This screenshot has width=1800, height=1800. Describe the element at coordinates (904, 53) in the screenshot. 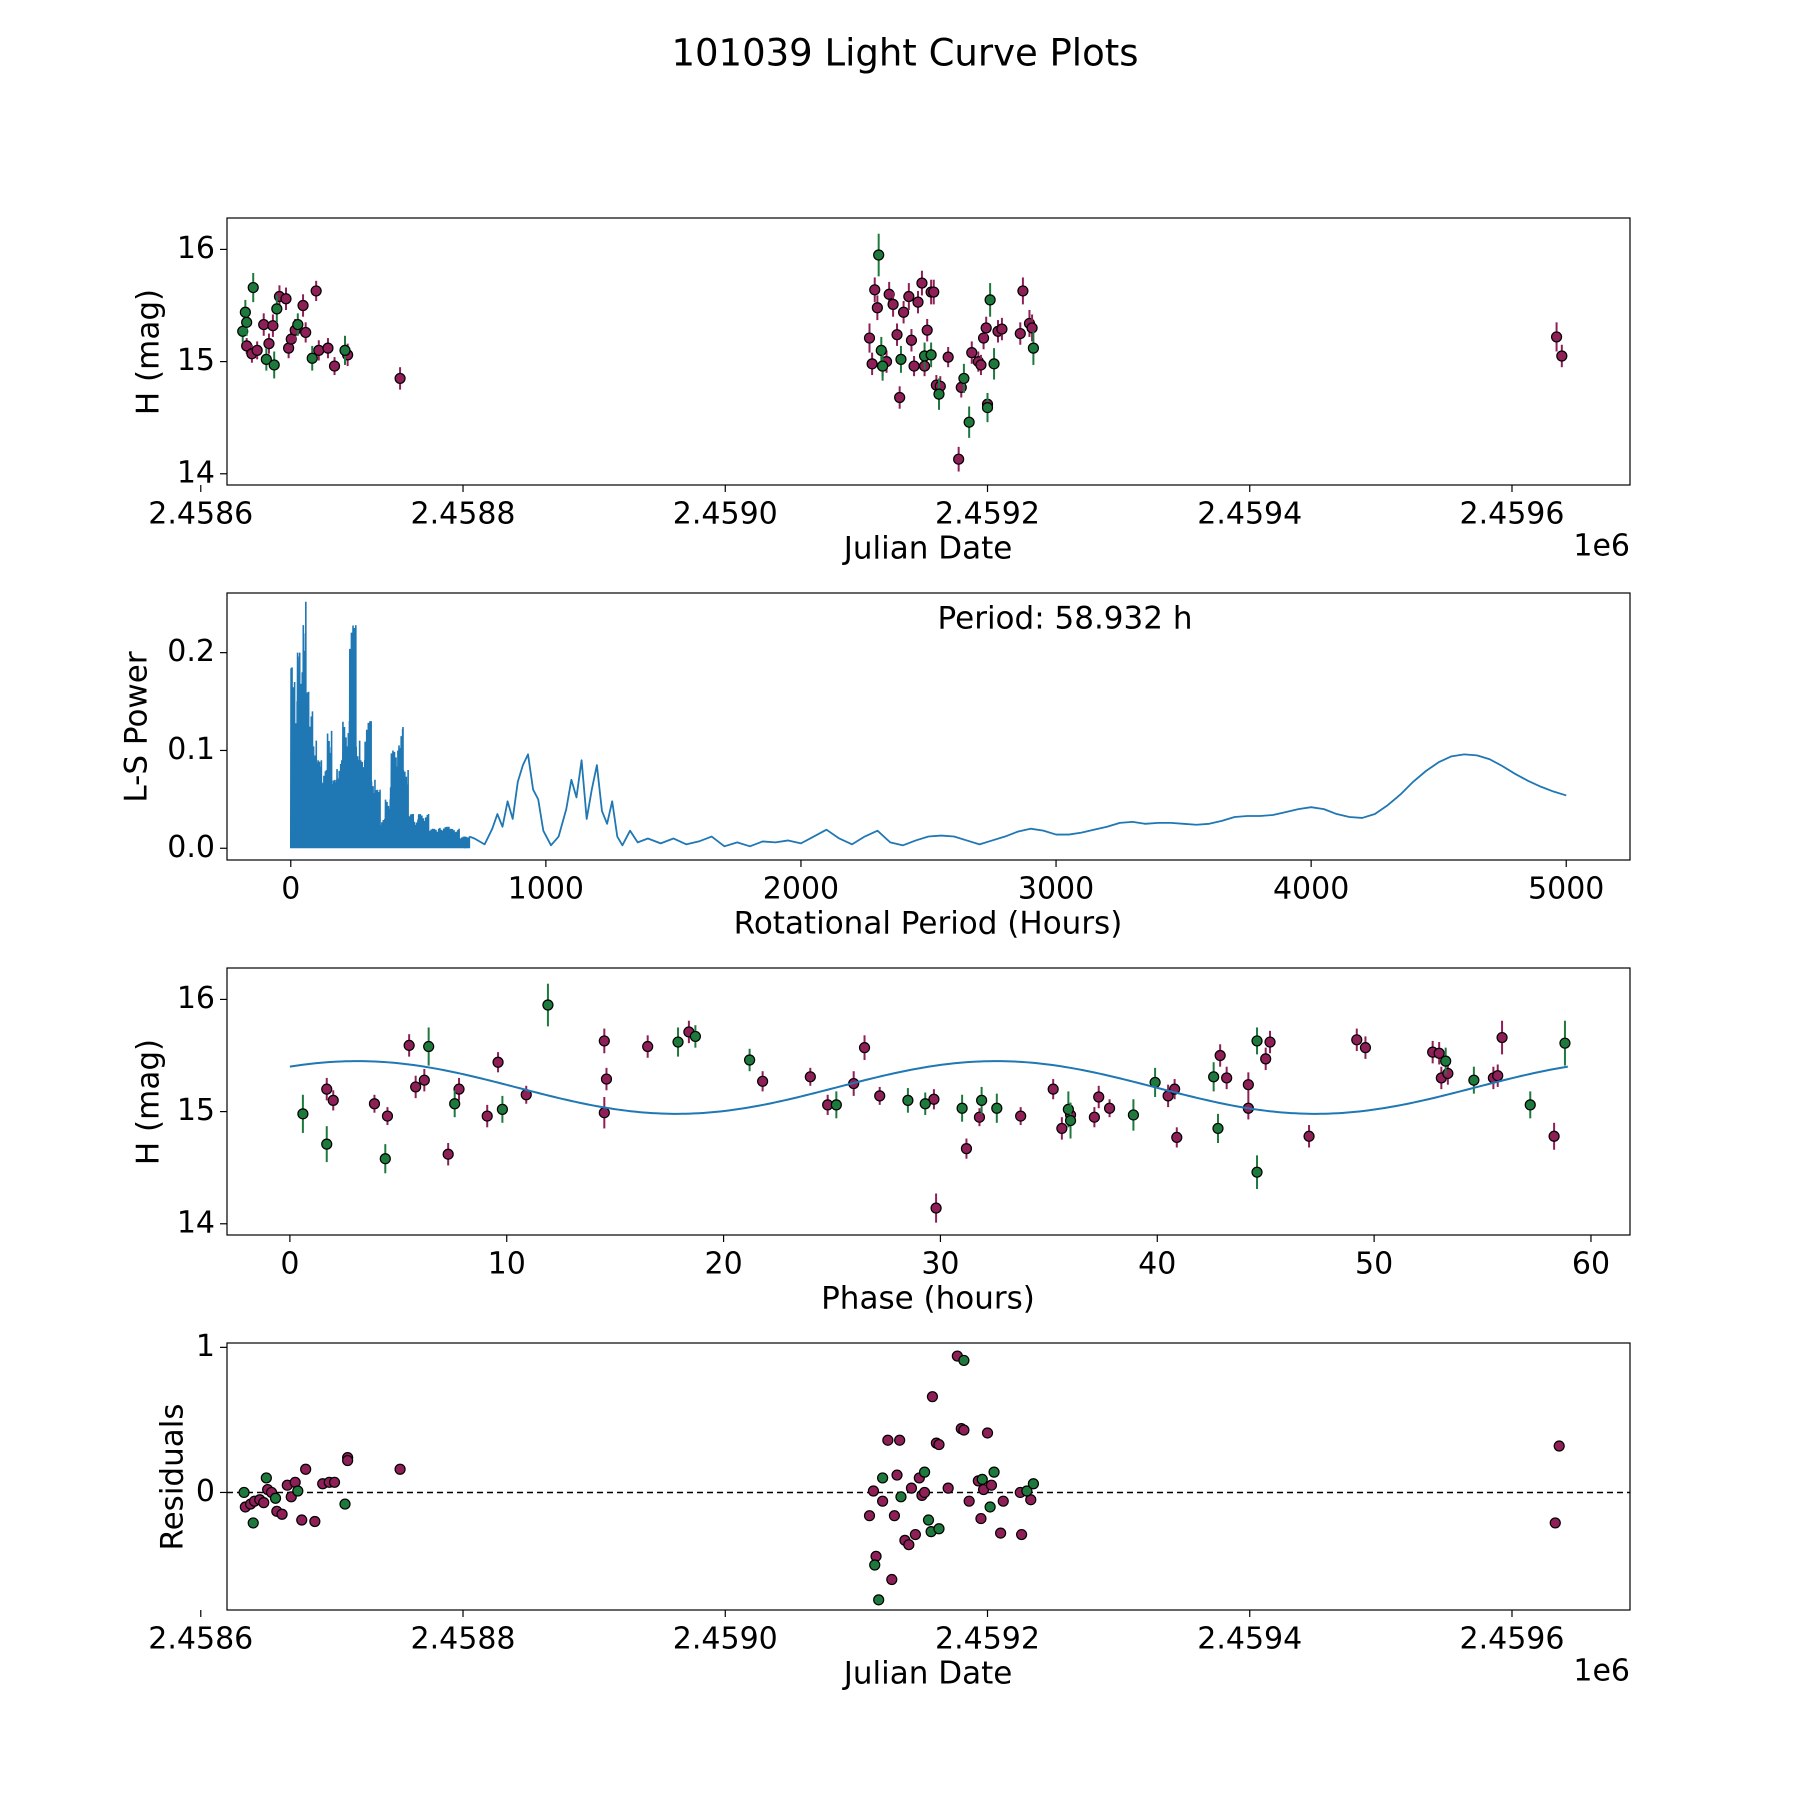

I see `figure-title: 101039 Light Curve Plots` at that location.